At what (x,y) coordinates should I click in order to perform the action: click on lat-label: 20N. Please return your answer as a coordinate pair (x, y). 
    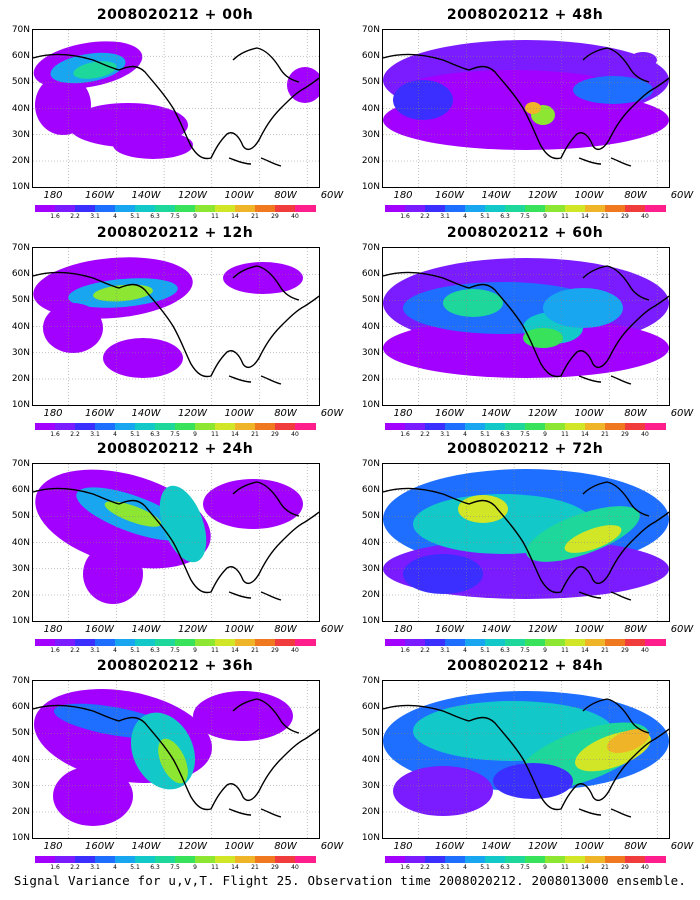
    Looking at the image, I should click on (20, 379).